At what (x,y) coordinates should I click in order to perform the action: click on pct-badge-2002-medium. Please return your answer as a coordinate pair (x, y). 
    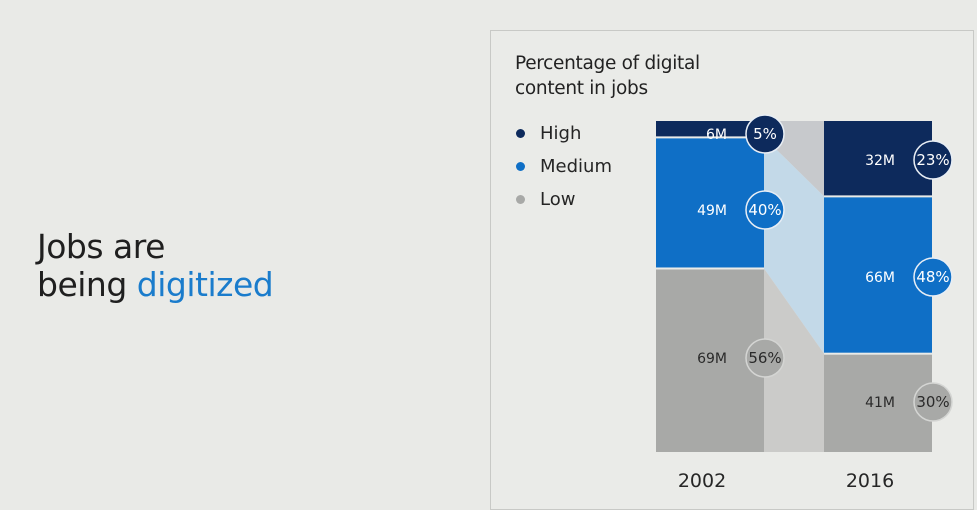
    Looking at the image, I should click on (765, 210).